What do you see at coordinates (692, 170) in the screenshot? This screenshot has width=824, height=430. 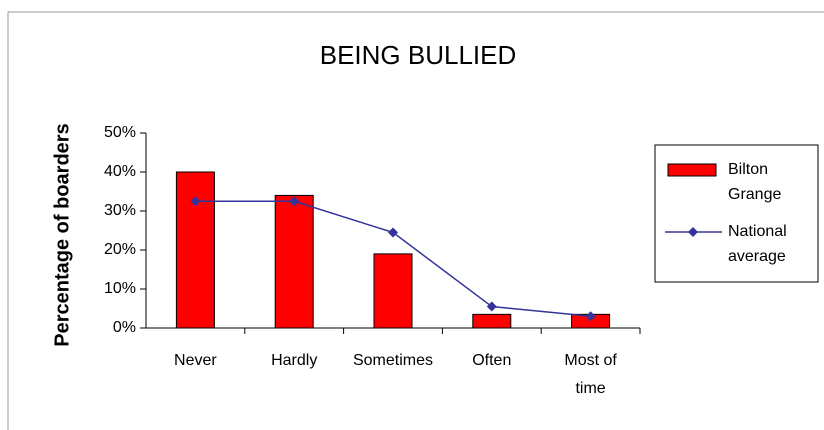 I see `legend-swatch` at bounding box center [692, 170].